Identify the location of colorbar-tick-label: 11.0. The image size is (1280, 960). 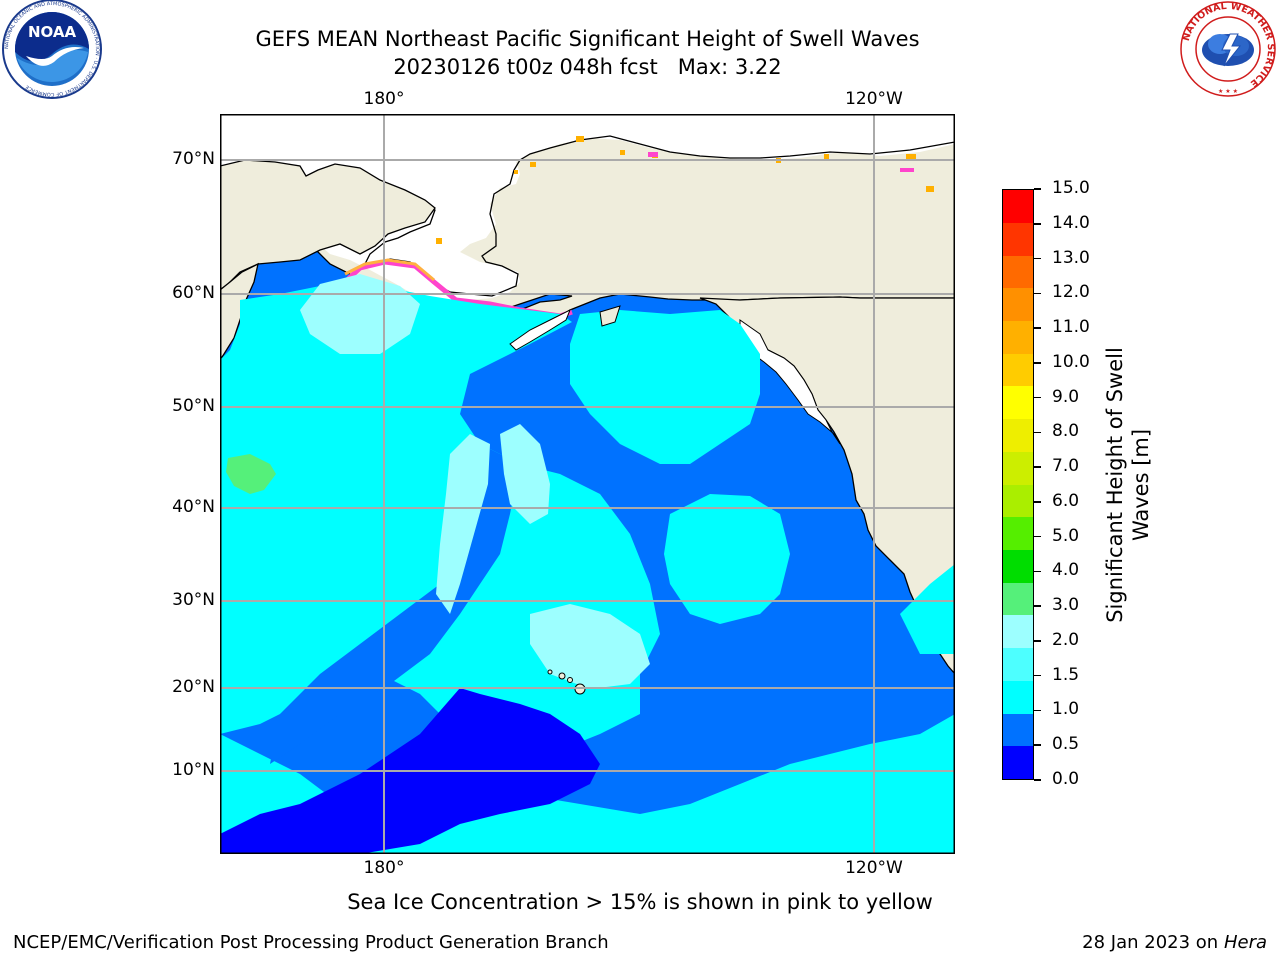
(1071, 327).